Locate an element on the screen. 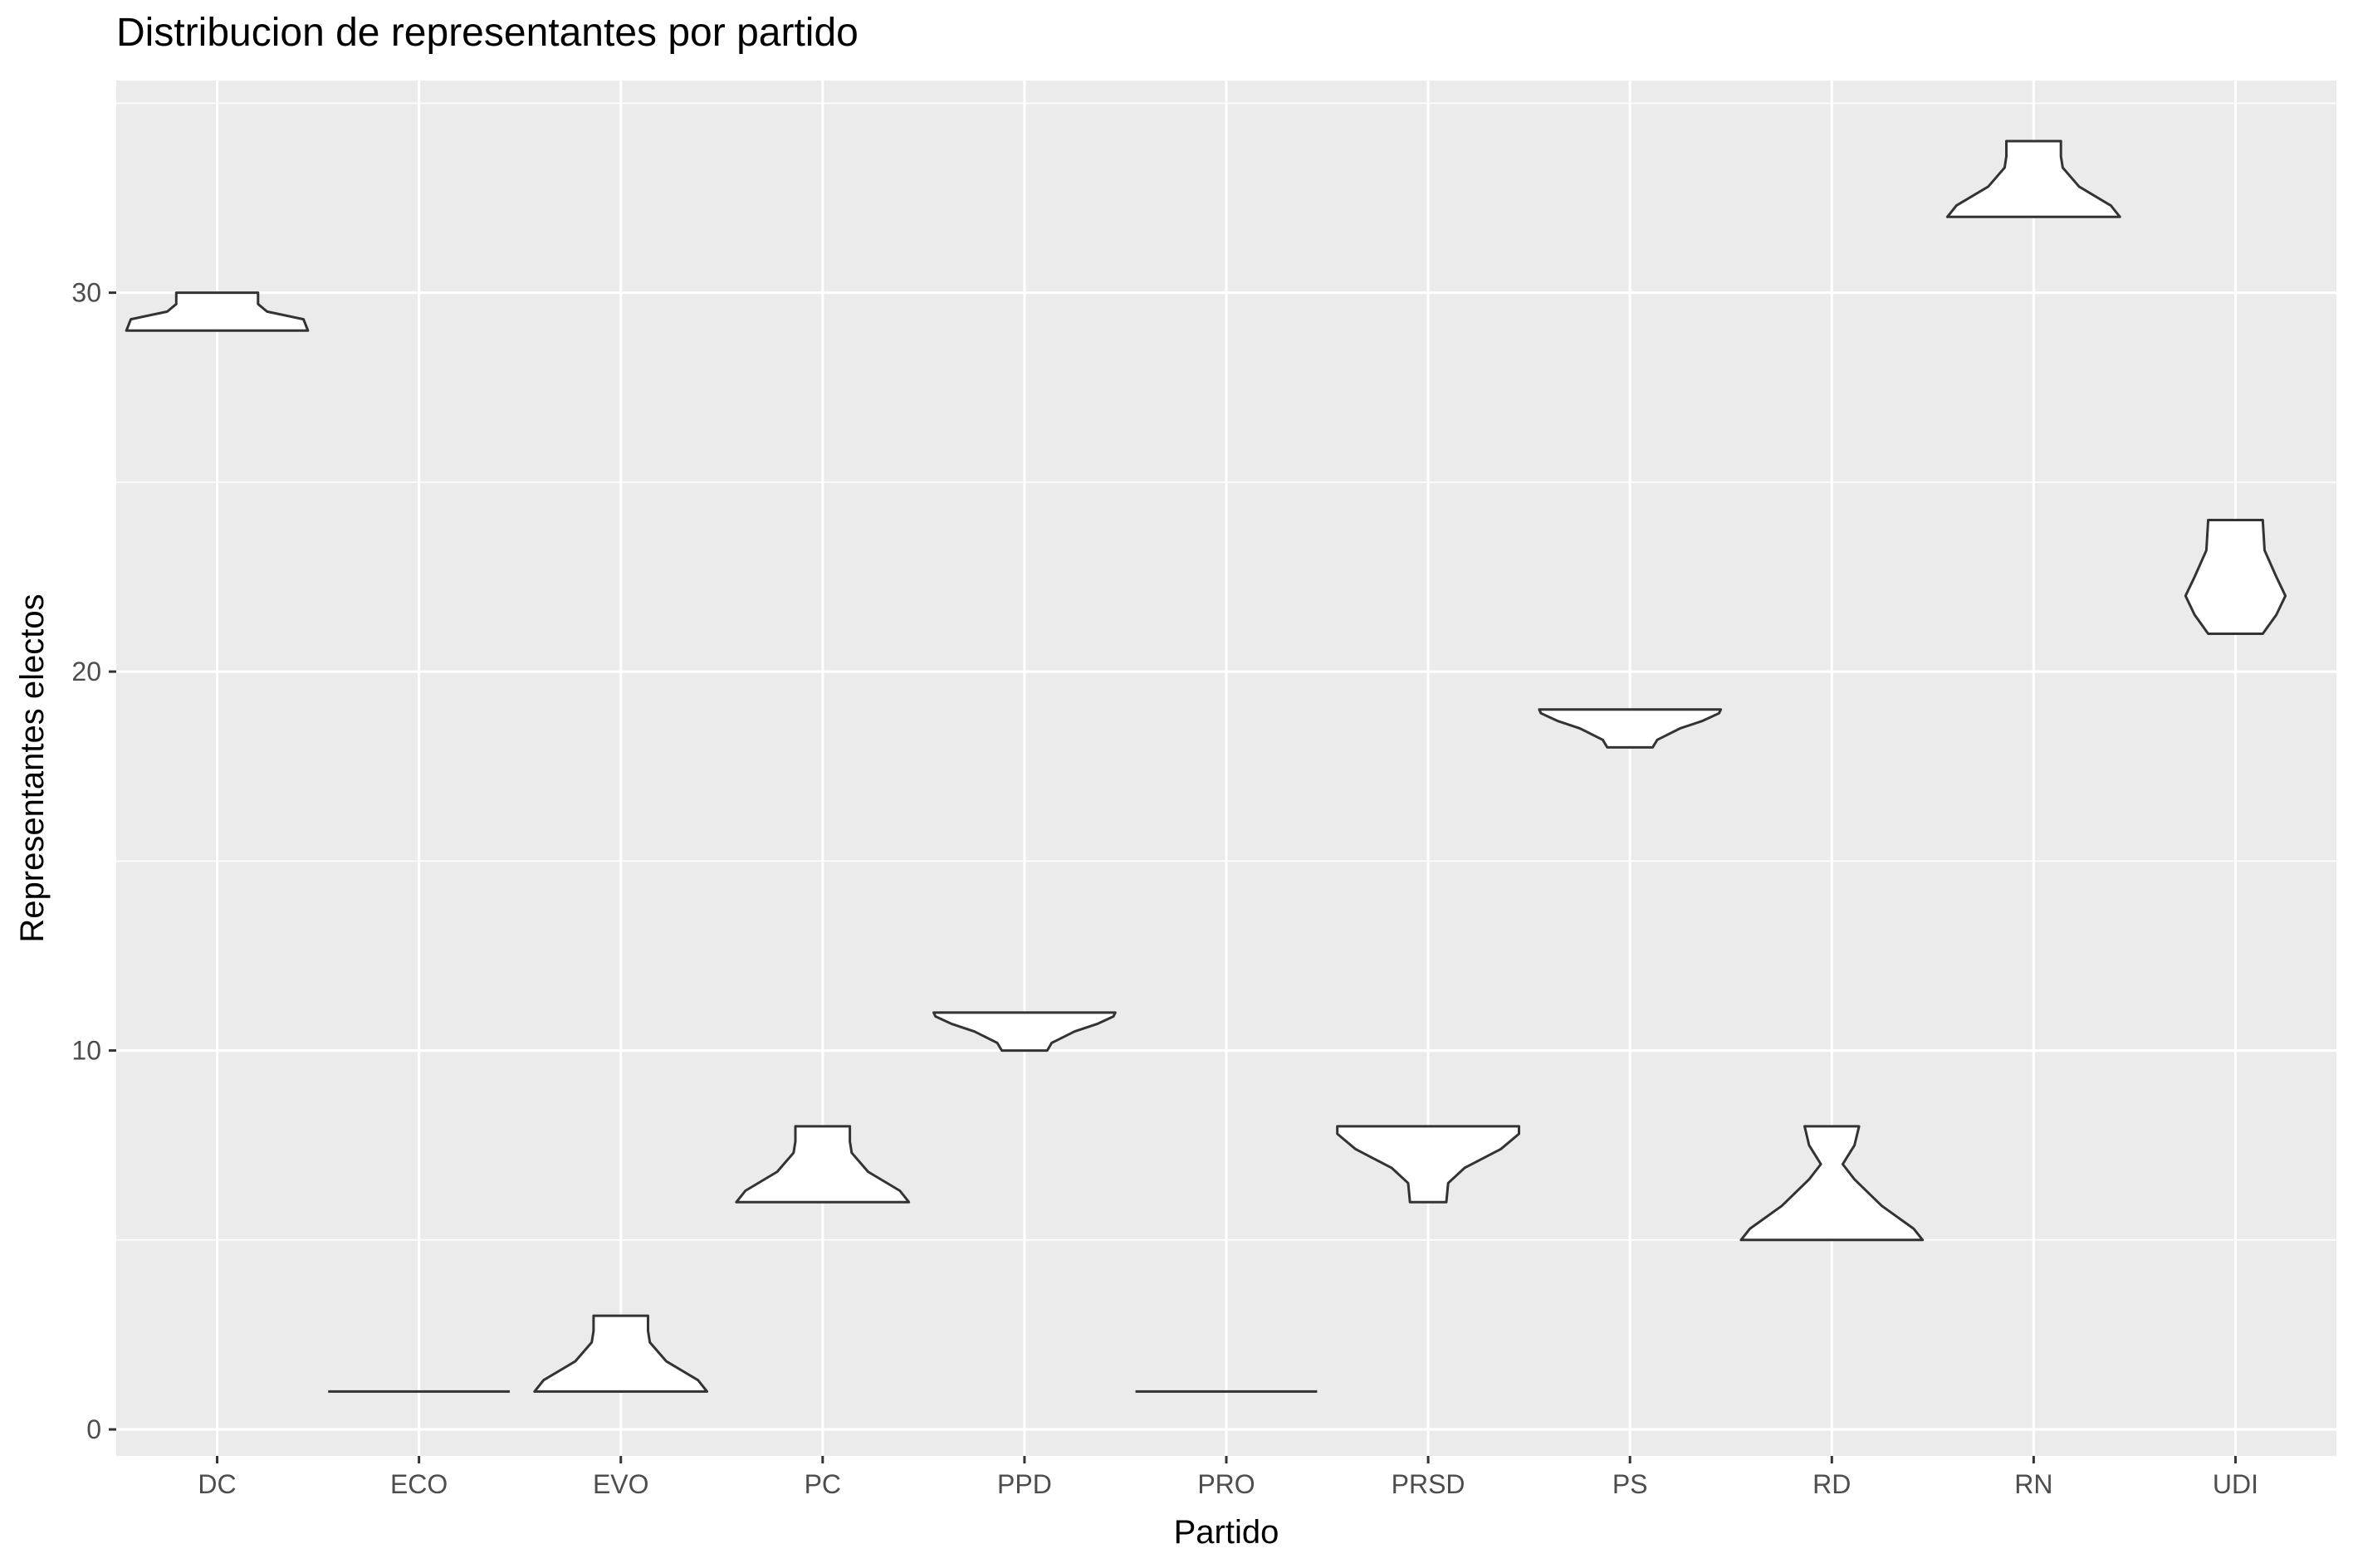  x-axis: DC ECO EVO PC PPD PRO PRSD PS RD RN UDI is located at coordinates (1228, 1478).